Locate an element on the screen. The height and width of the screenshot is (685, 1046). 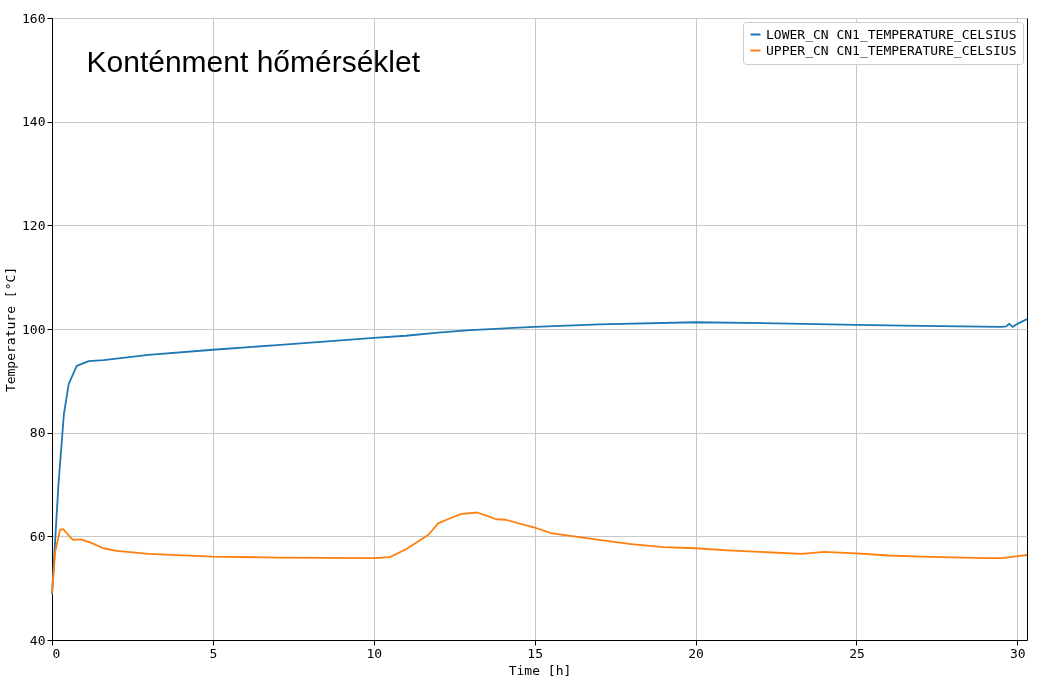
x-tick-label: 5 is located at coordinates (213, 653).